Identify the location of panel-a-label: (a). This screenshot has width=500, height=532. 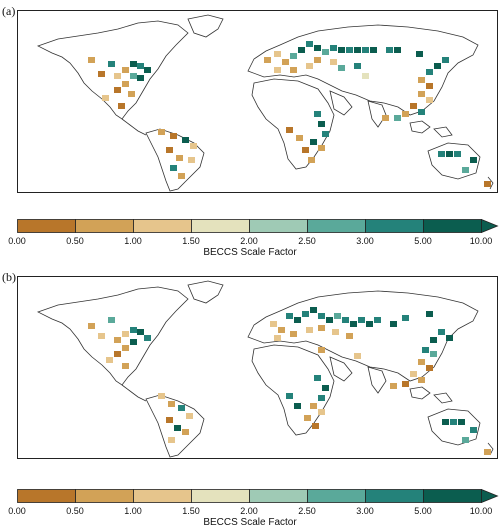
(9, 11).